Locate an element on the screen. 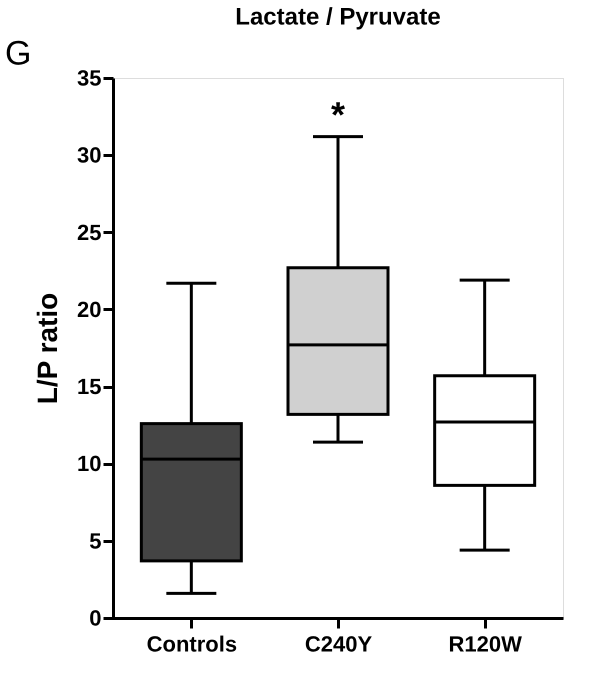 This screenshot has width=593, height=698. y-tick-label: 0 is located at coordinates (95, 618).